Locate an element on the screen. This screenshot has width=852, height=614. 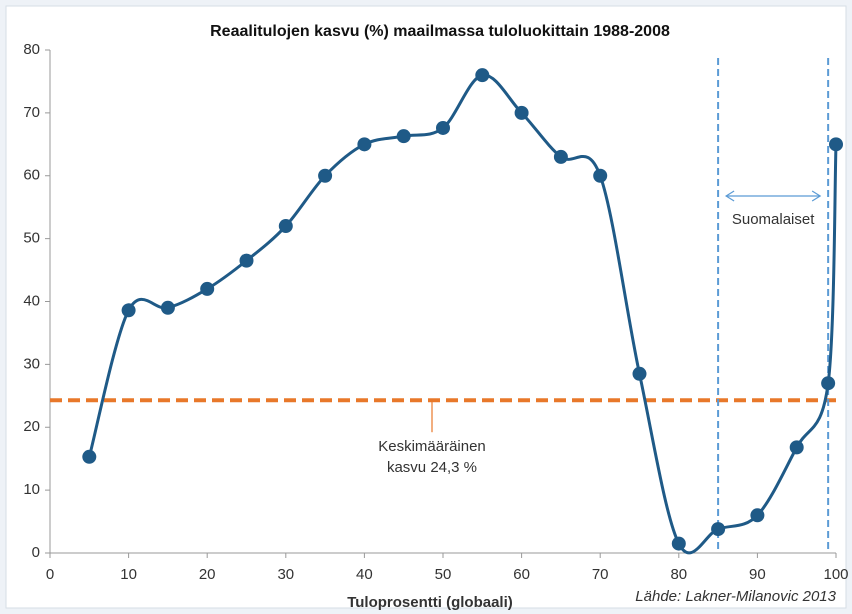
x-tick-label: 100 is located at coordinates (835, 574).